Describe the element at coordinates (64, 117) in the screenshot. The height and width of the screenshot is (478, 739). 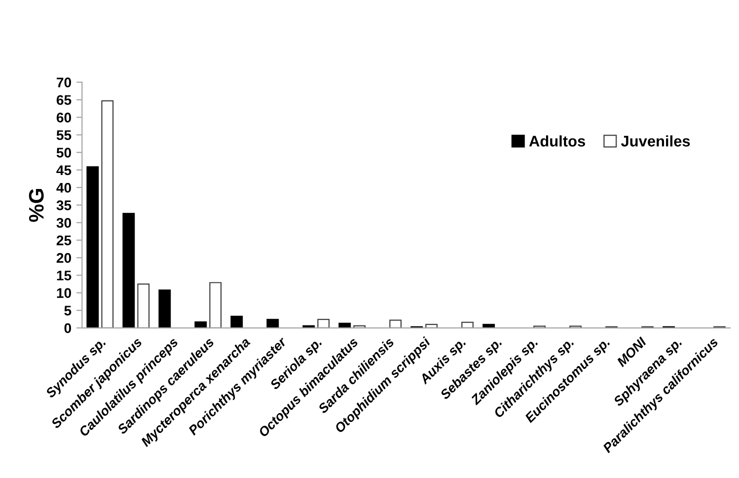
I see `y-tick-label: 60` at that location.